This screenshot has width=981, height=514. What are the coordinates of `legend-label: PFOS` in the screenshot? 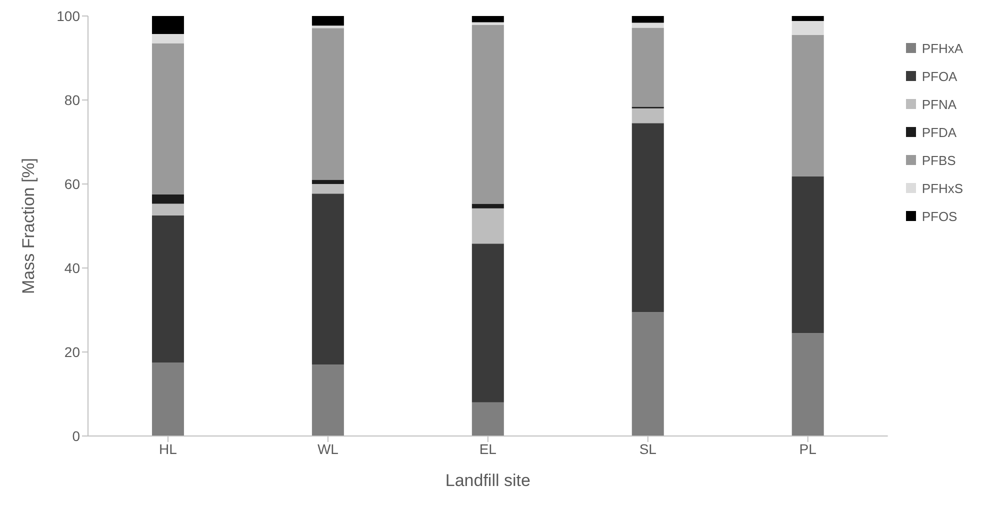 It's located at (940, 216).